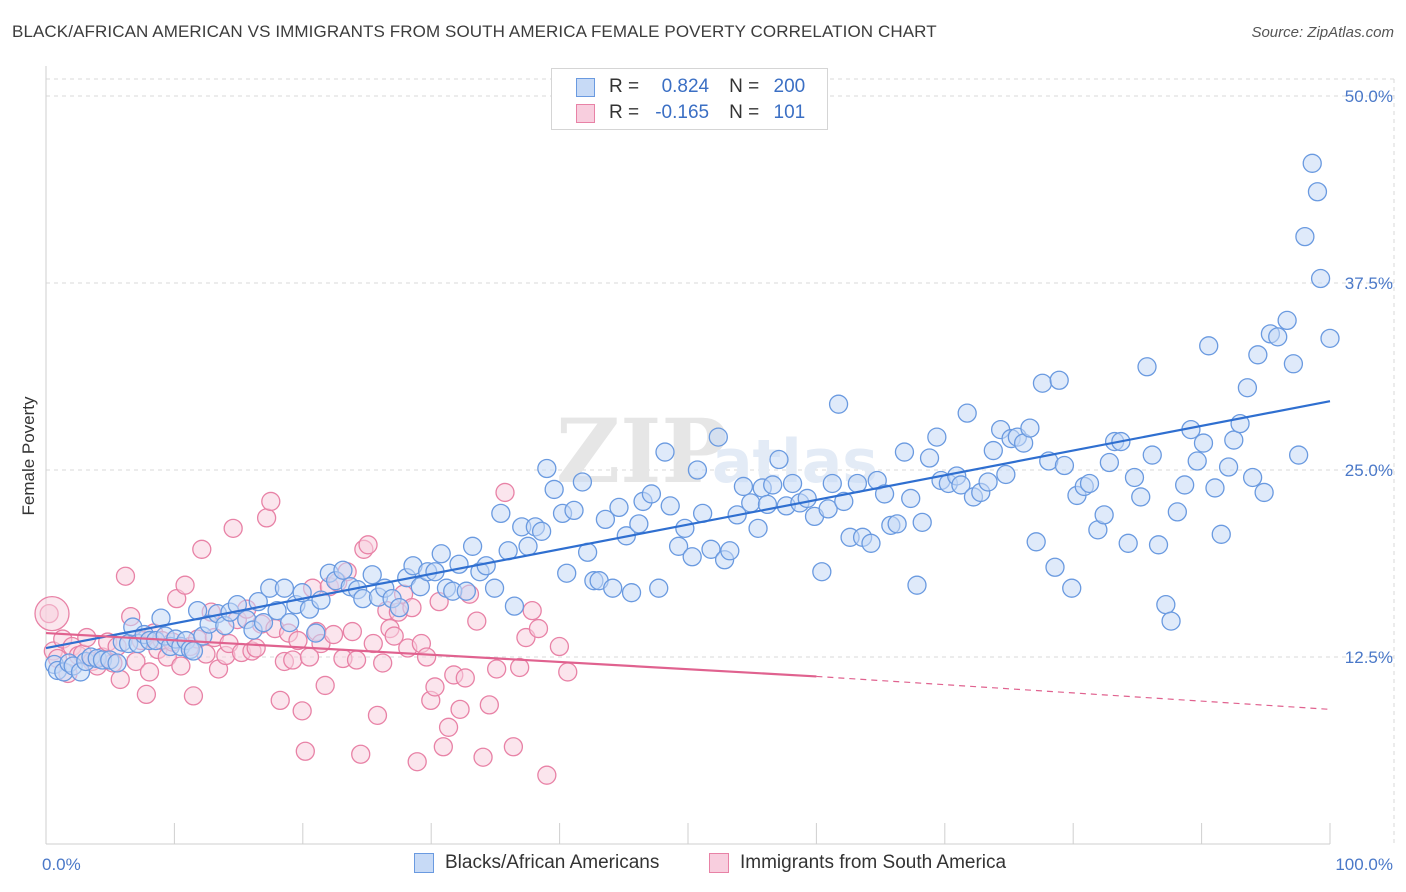  I want to click on x-tick-labels: 0.0% 100.0%, so click(717, 864).